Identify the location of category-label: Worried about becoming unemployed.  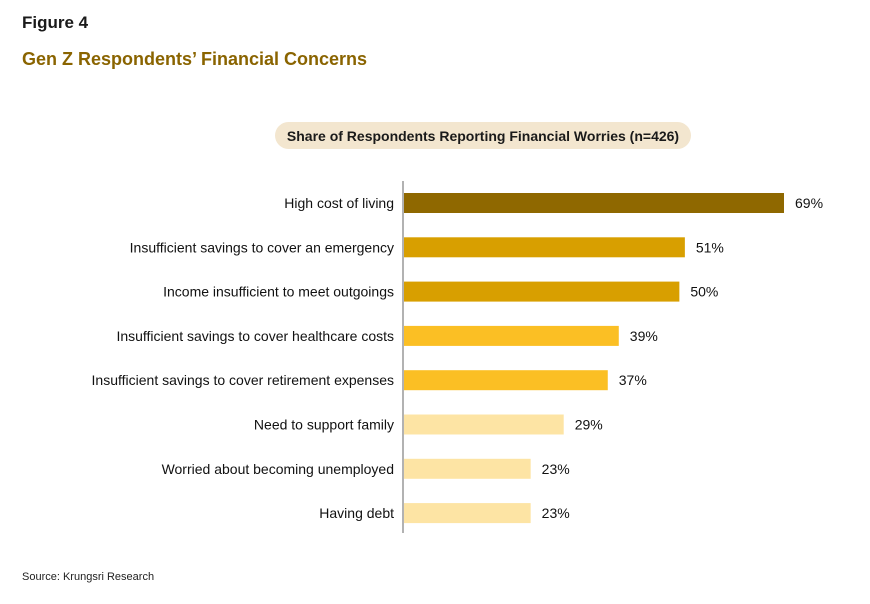
(278, 469).